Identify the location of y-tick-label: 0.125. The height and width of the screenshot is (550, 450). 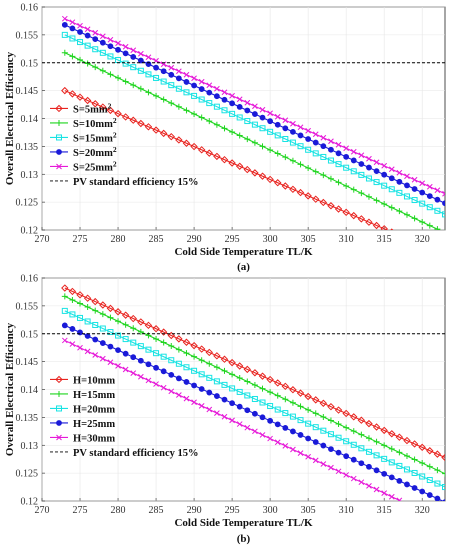
(27, 474).